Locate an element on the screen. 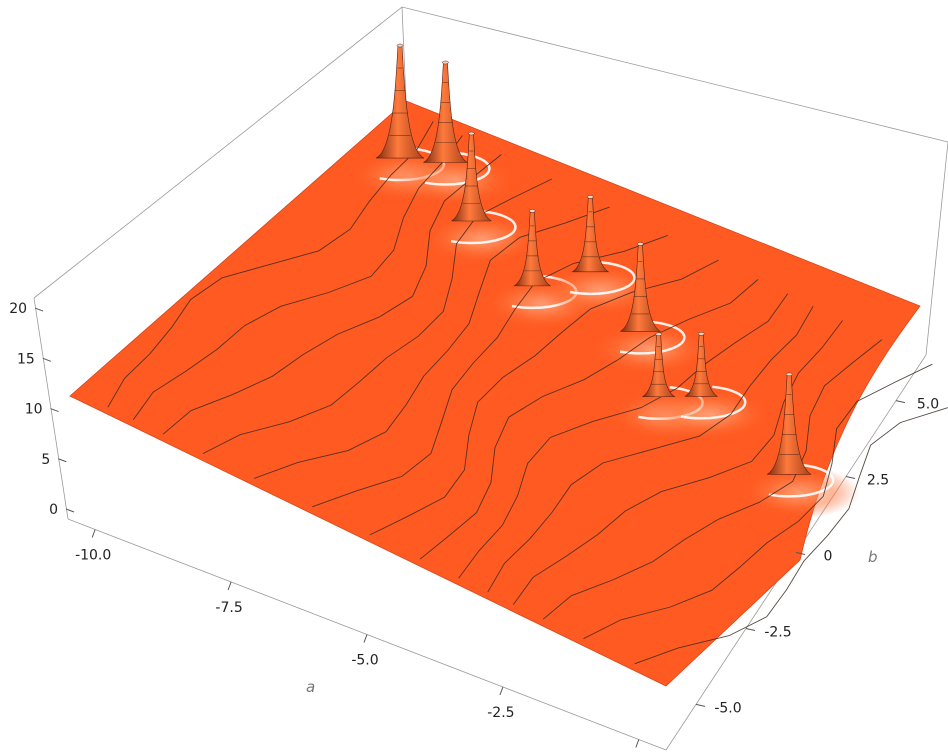  z-tick-label: 15 is located at coordinates (26, 359).